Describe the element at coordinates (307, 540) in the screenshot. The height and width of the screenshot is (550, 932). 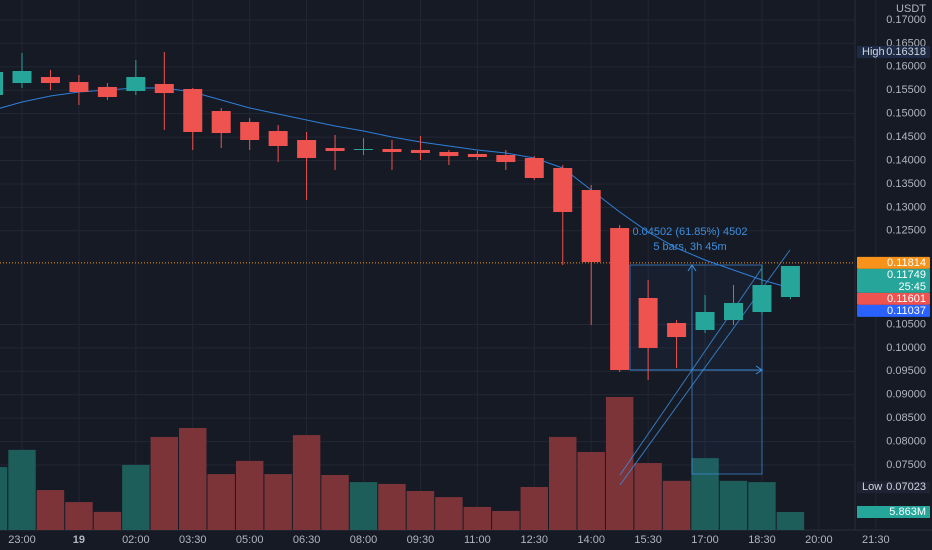
I see `x-tick-label: 06:30` at that location.